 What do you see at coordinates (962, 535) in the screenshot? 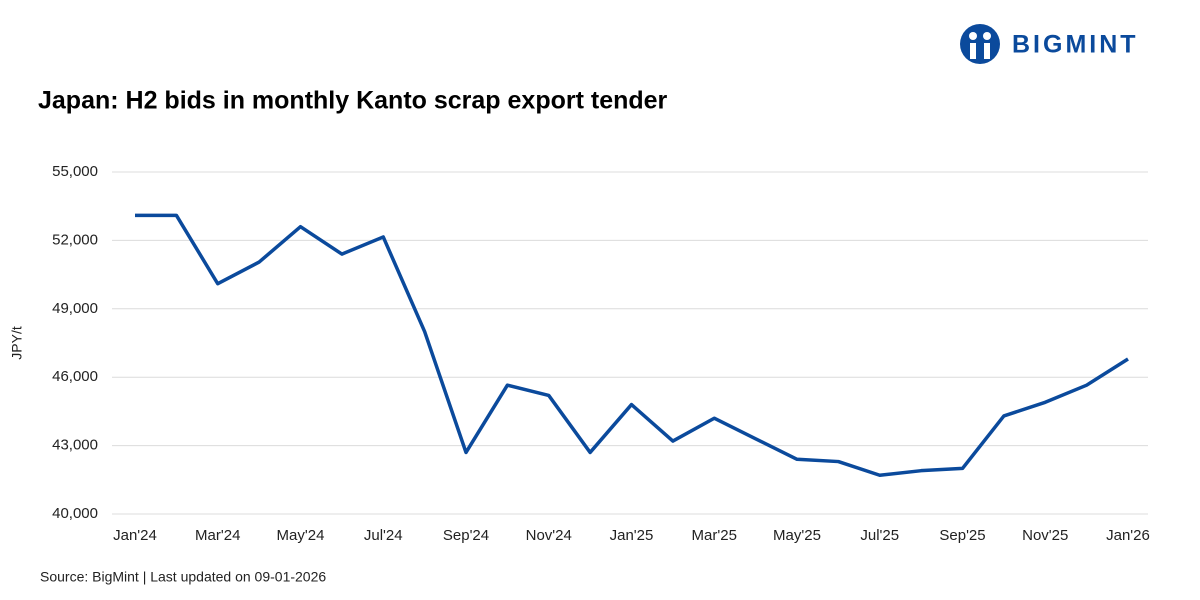
I see `x-tick-label: Sep'25` at bounding box center [962, 535].